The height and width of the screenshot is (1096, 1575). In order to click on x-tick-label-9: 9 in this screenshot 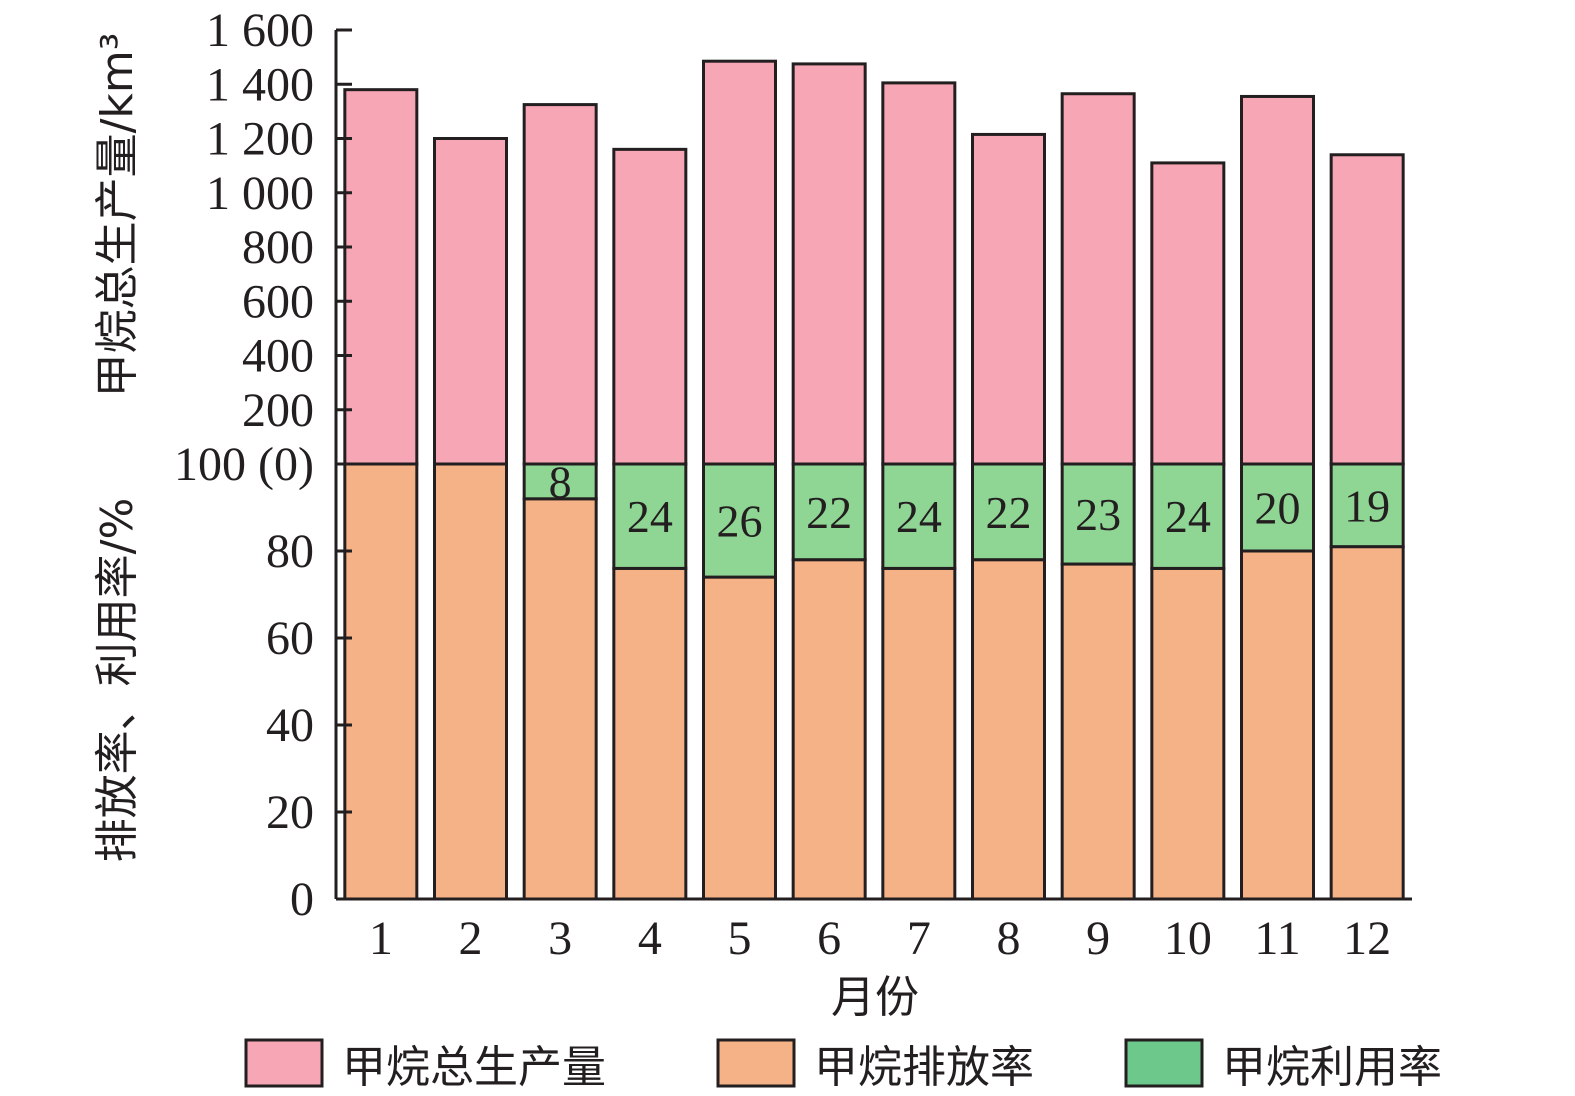, I will do `click(1098, 938)`.